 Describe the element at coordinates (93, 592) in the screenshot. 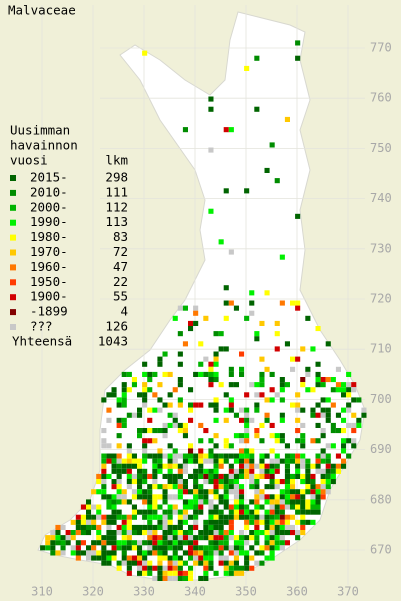

I see `x-tick-label: 320` at that location.